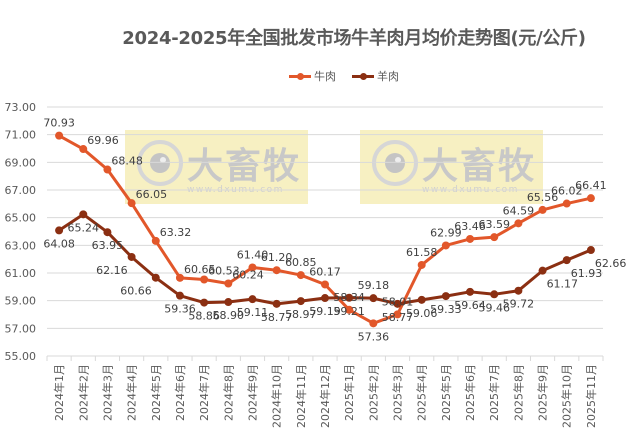 Image resolution: width=638 pixels, height=430 pixels. I want to click on x-tick-label: 2024年6月, so click(180, 392).